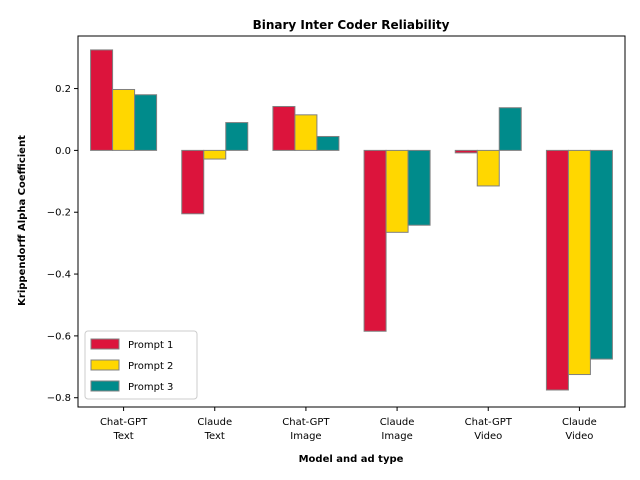 This screenshot has width=640, height=480. Describe the element at coordinates (150, 387) in the screenshot. I see `legend-label: Prompt 3` at that location.